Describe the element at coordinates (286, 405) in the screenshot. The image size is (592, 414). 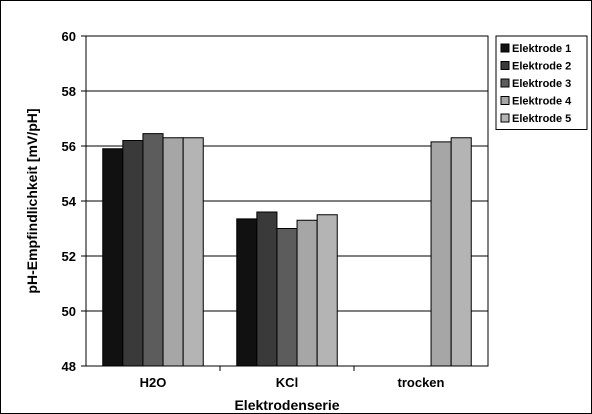
I see `x-axis-title: Elektrodenserie` at that location.